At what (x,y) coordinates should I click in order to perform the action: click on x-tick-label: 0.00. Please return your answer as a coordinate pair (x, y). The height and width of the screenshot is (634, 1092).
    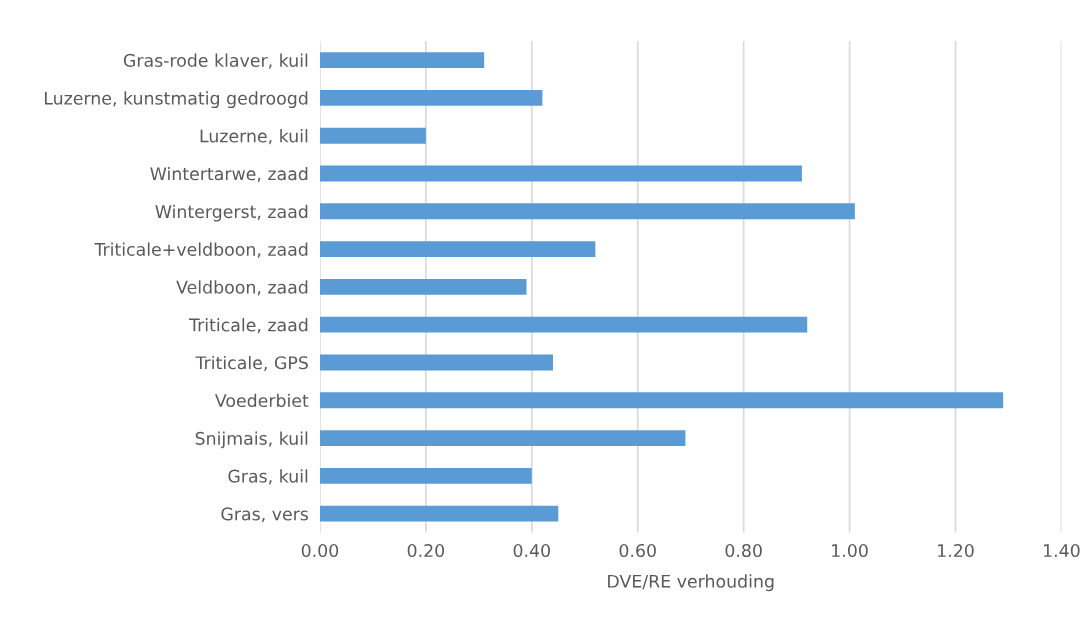
    Looking at the image, I should click on (320, 550).